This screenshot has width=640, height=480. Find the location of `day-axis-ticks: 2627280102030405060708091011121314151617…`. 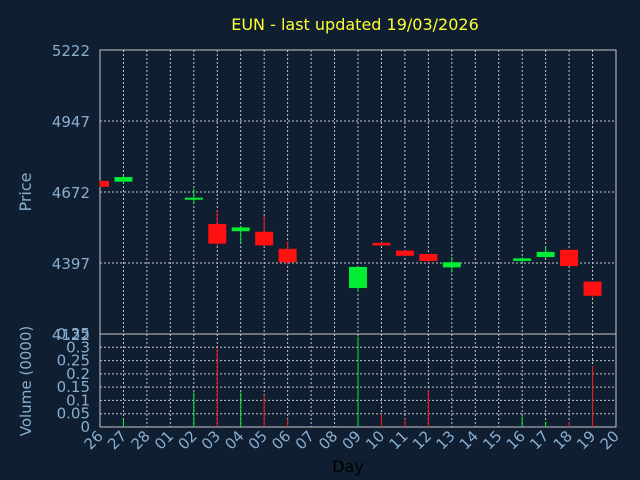

day-axis-ticks: 2627280102030405060708091011121314151617… is located at coordinates (352, 440).